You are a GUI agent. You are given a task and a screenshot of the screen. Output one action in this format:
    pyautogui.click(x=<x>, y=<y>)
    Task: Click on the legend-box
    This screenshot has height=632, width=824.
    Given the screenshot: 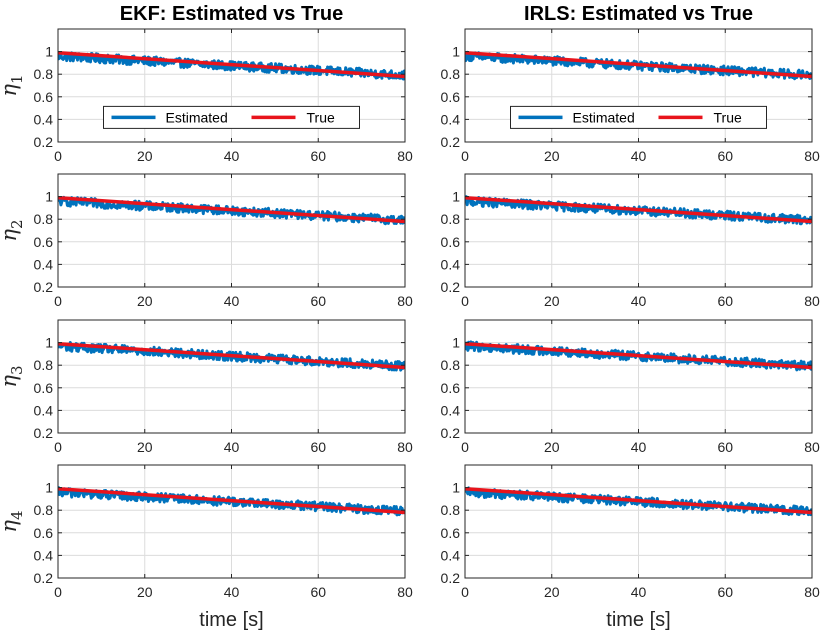 What is the action you would take?
    pyautogui.click(x=638, y=117)
    